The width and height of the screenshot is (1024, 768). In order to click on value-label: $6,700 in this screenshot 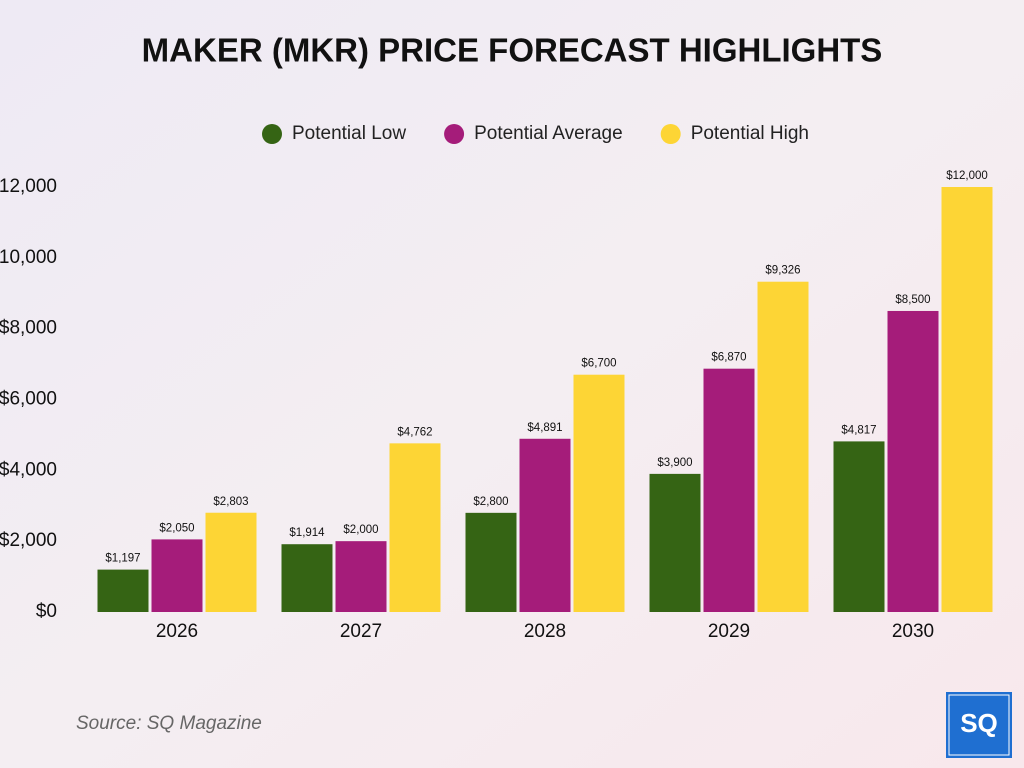, I will do `click(598, 364)`.